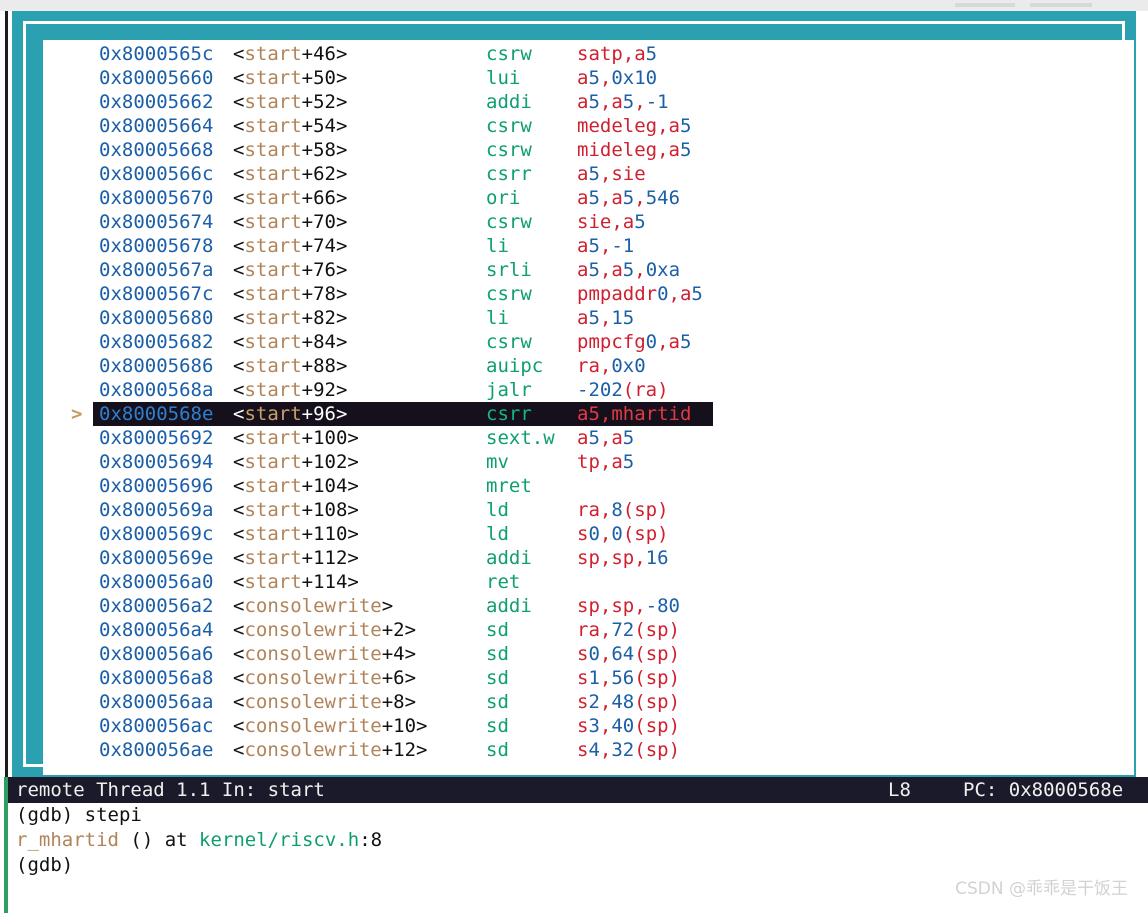 The width and height of the screenshot is (1148, 913). I want to click on instruction-operands: a5,15, so click(606, 318).